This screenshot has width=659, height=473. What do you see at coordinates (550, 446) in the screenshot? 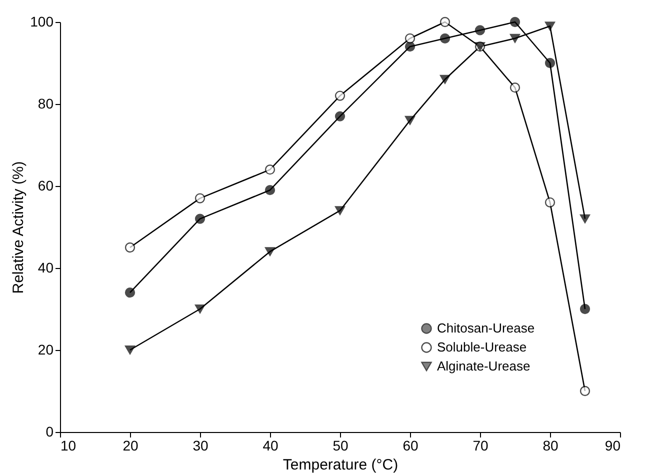
I see `x-tick-label: 80` at bounding box center [550, 446].